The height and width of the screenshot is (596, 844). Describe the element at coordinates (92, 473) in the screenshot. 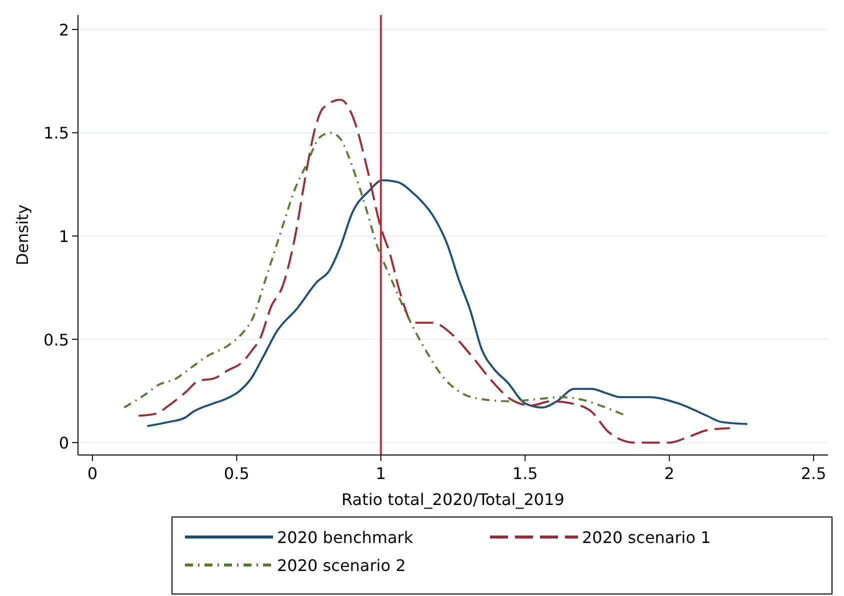

I see `x-tick-label: 0` at that location.